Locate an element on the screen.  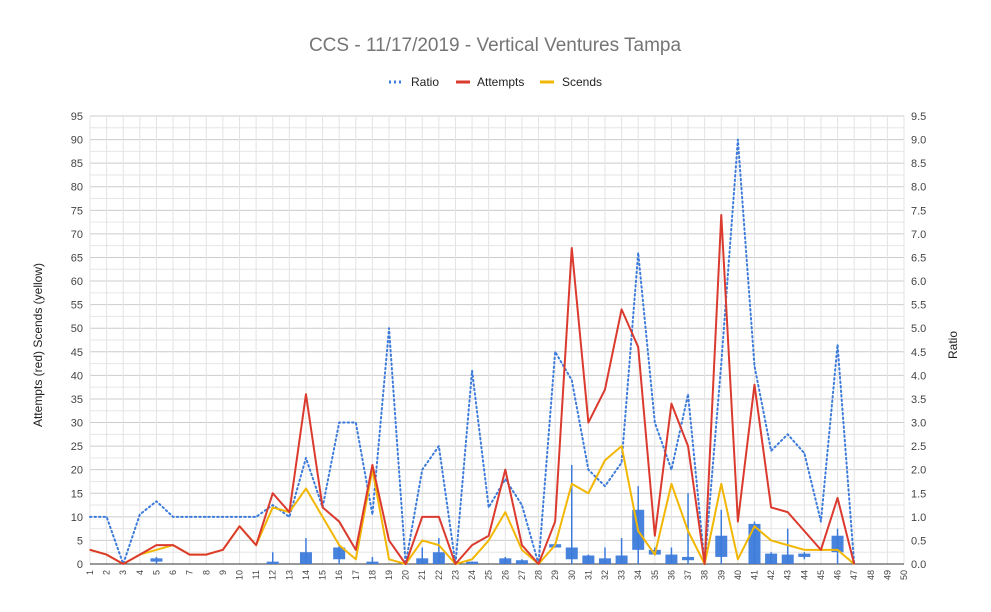
y-left-tick-label: 70 is located at coordinates (77, 235).